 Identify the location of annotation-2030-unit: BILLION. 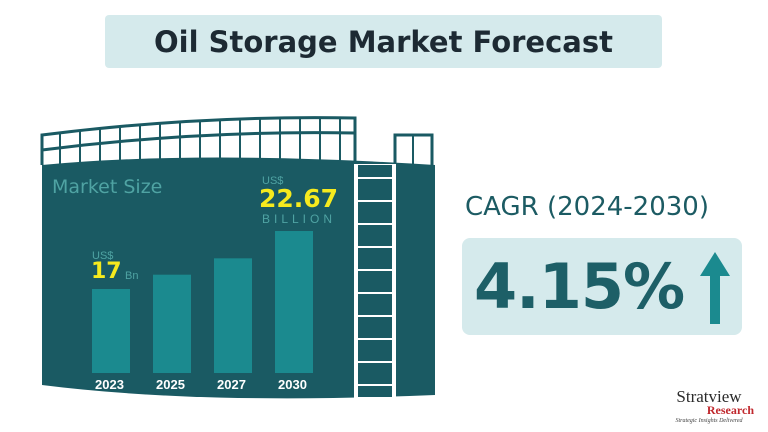
(299, 219).